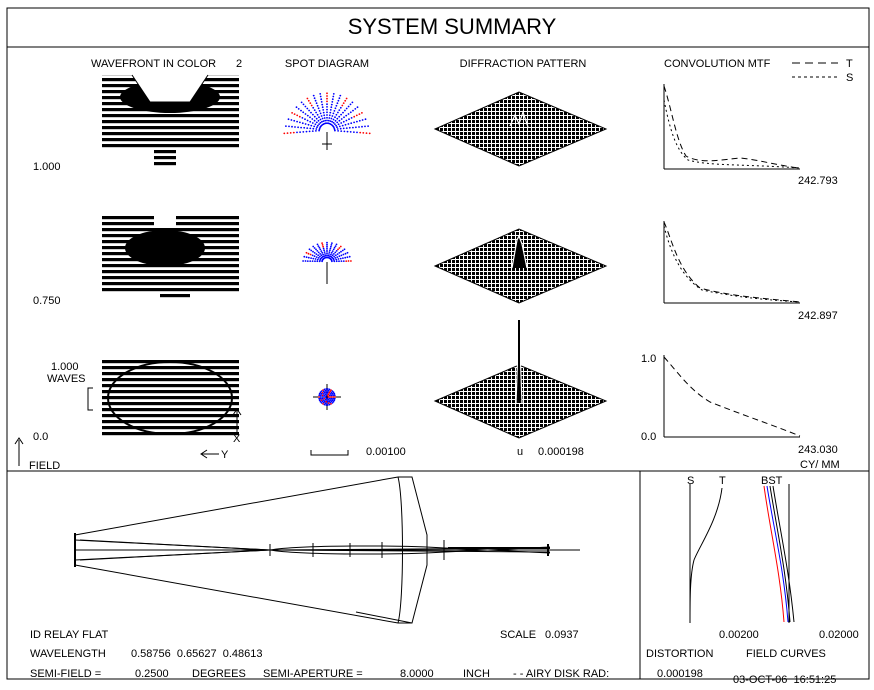 The width and height of the screenshot is (874, 690). I want to click on y-arrowhead-icon, so click(204, 454).